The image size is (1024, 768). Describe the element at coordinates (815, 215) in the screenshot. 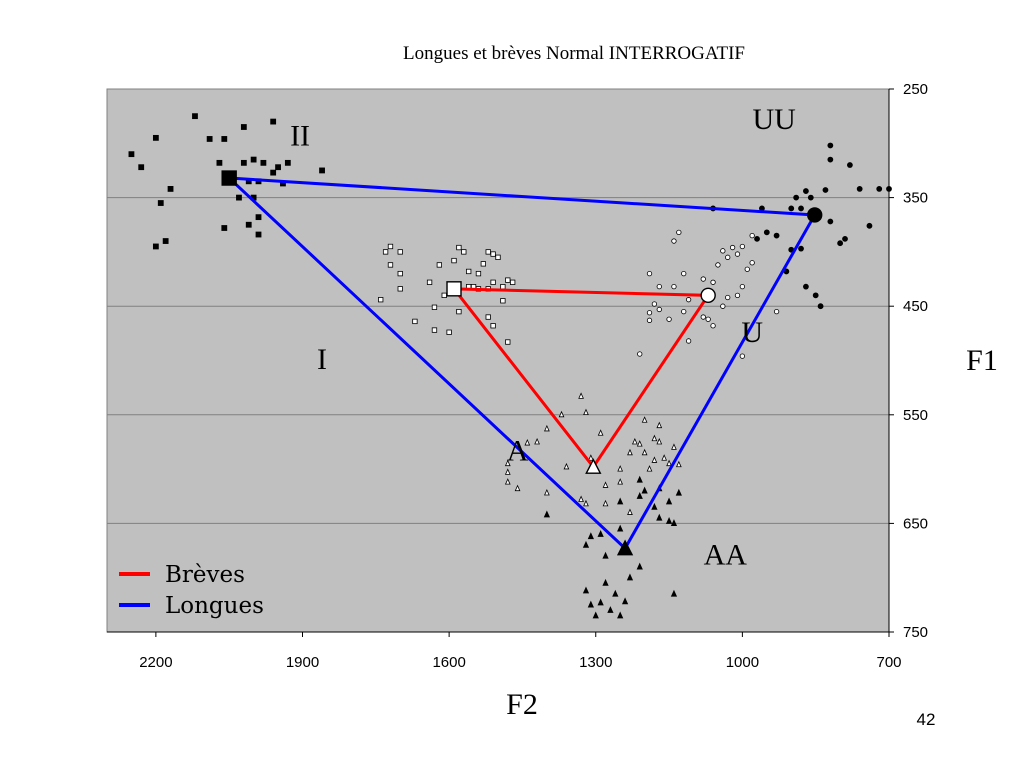

I see `mean-marker-uu` at that location.